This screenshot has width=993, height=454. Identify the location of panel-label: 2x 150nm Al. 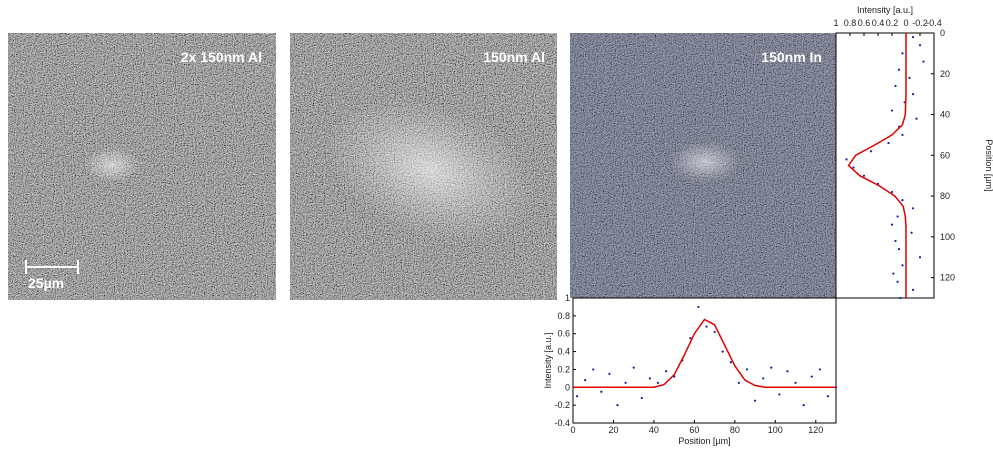
(221, 57).